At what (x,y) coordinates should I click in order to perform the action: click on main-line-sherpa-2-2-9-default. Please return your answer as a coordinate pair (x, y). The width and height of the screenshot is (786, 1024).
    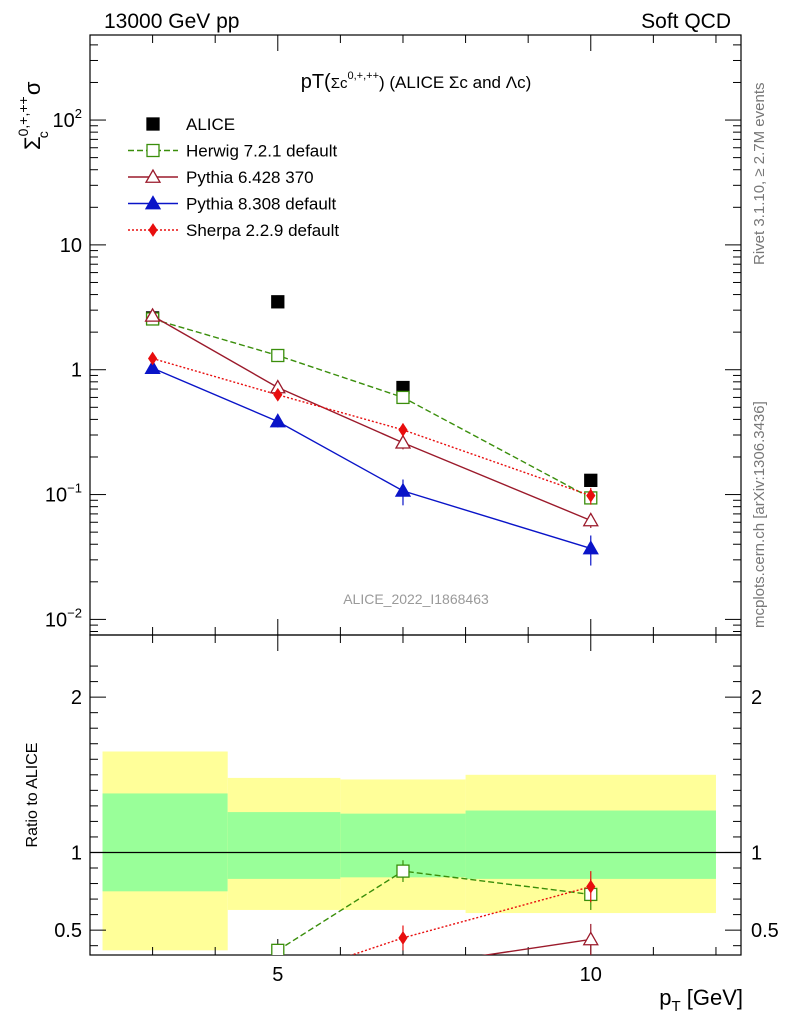
    Looking at the image, I should click on (372, 427).